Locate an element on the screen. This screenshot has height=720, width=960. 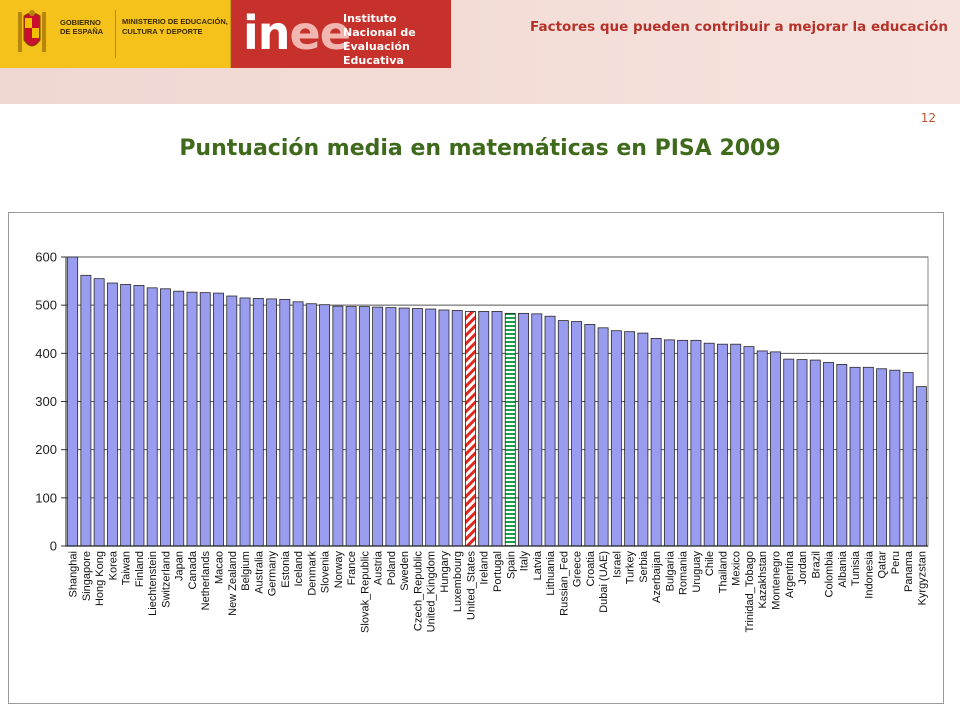
x-tick-label: Taiwan is located at coordinates (127, 568).